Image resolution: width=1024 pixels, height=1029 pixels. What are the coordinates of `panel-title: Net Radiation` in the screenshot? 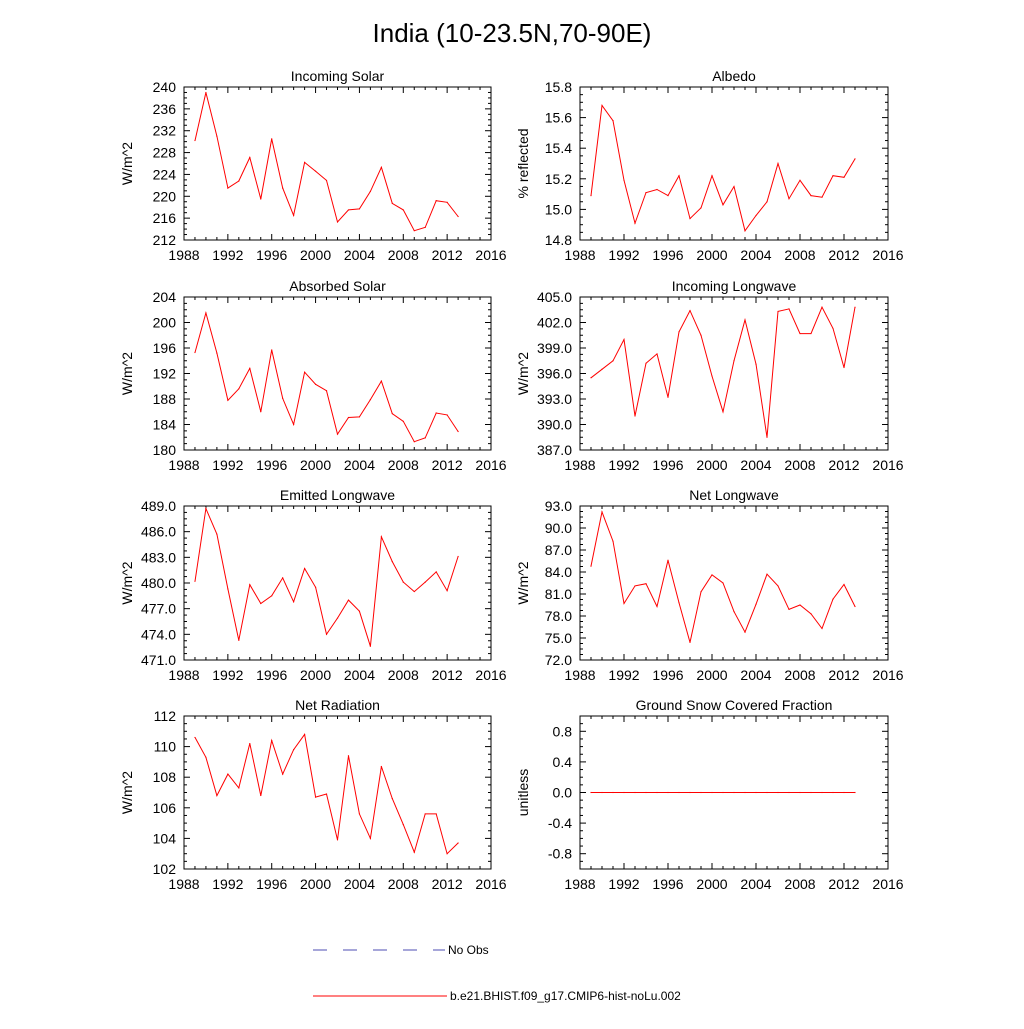 It's located at (337, 705).